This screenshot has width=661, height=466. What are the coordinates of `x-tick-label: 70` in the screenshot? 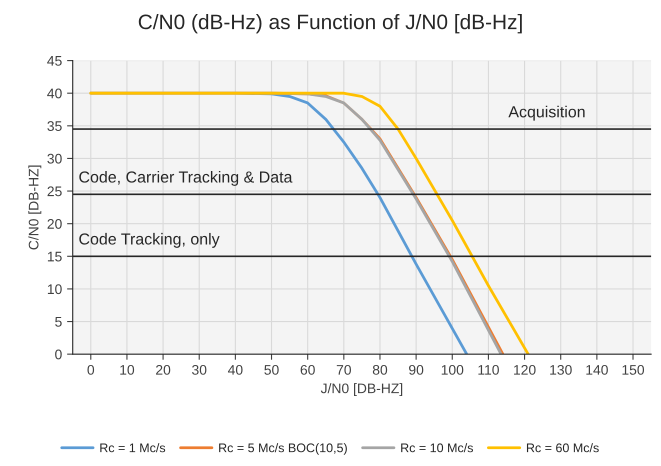 It's located at (344, 369).